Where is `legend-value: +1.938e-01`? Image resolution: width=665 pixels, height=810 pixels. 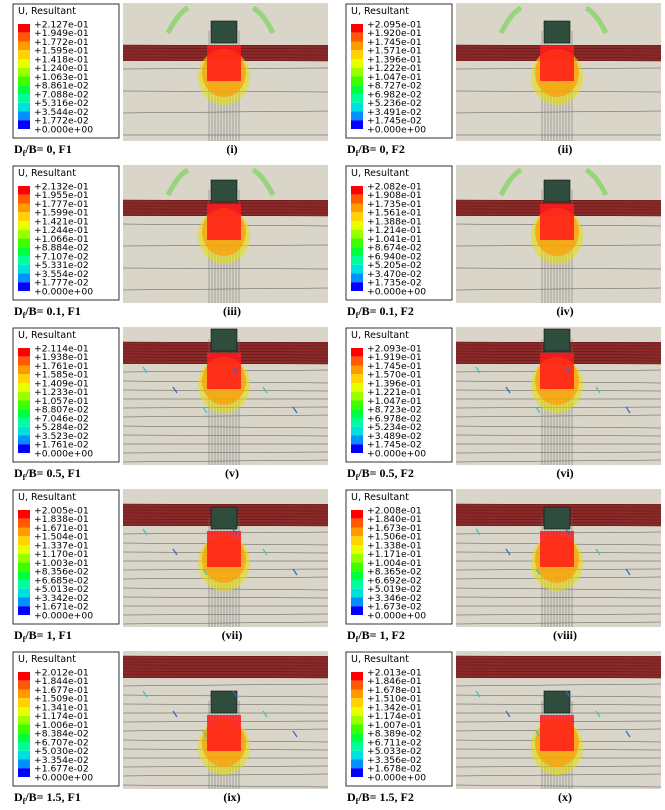
legend-value: +1.938e-01 is located at coordinates (61, 357).